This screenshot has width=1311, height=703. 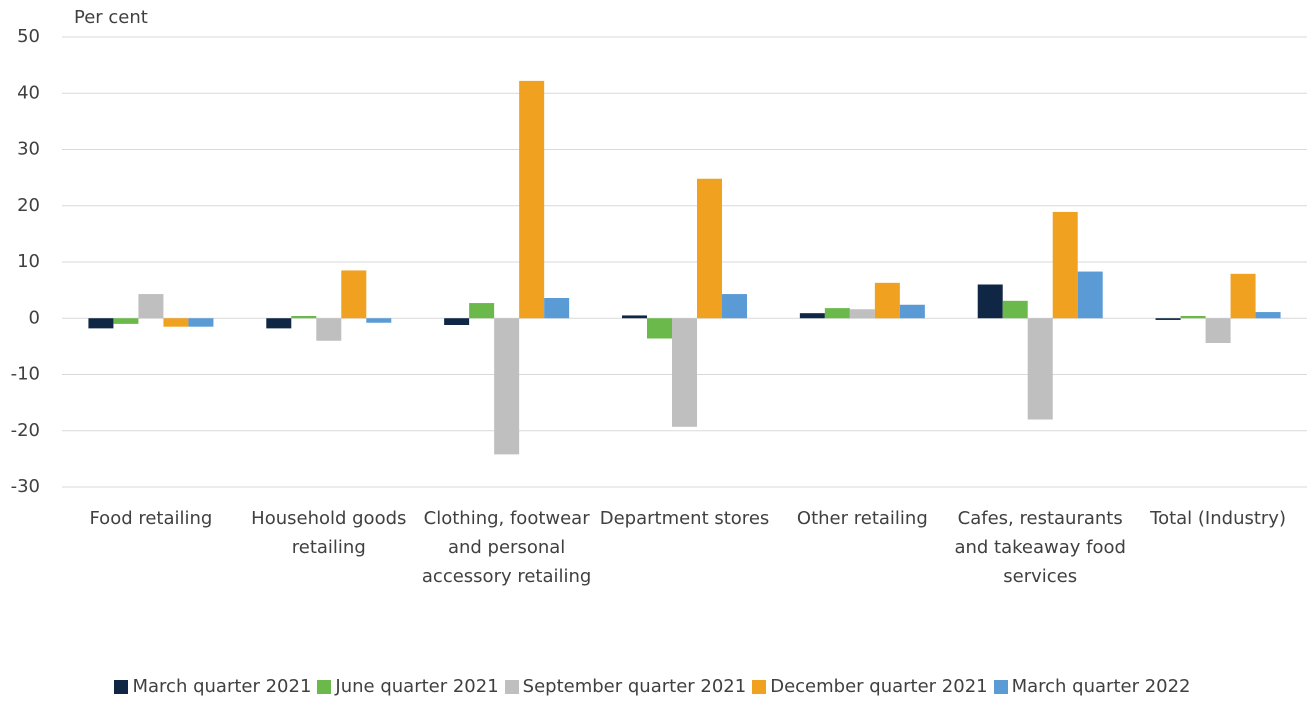 What do you see at coordinates (417, 686) in the screenshot?
I see `legend-label: June quarter 2021` at bounding box center [417, 686].